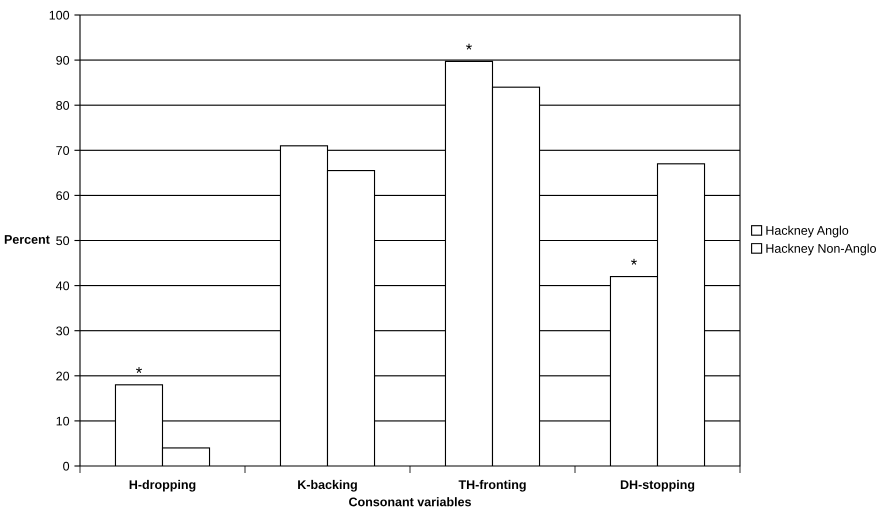  I want to click on y-tick-label: 30, so click(63, 331).